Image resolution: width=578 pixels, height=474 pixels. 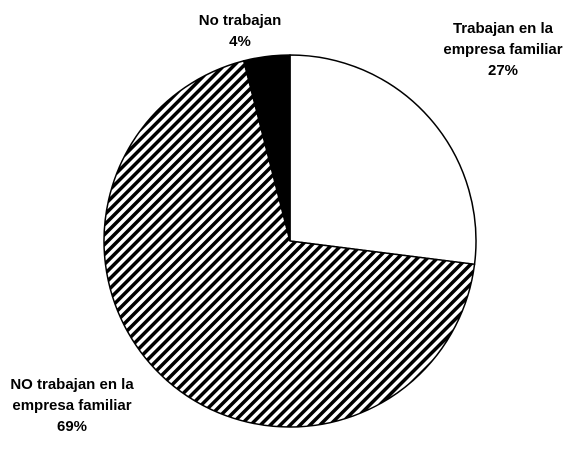 I want to click on value-label: 69%, so click(x=72, y=426).